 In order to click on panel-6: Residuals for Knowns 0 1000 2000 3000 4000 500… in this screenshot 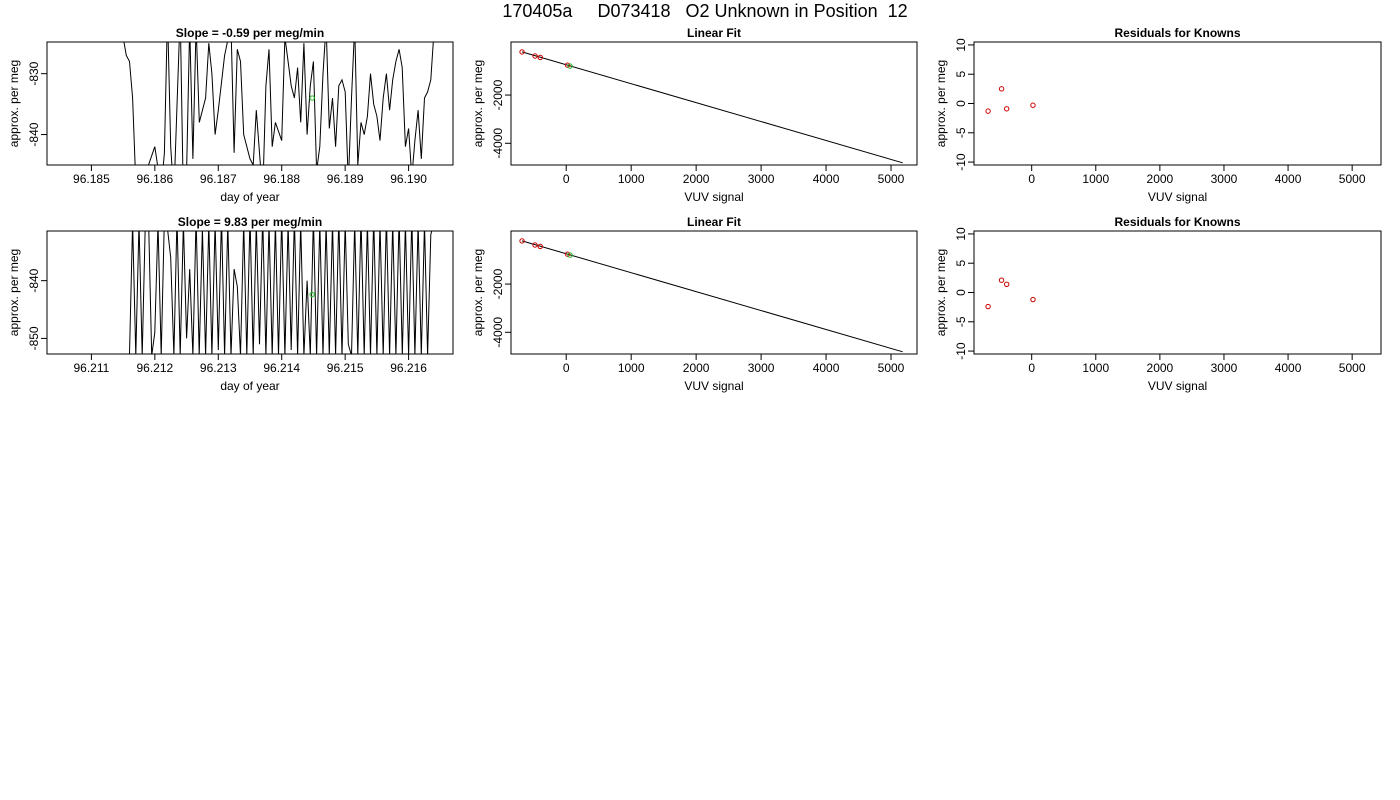, I will do `click(1158, 304)`.